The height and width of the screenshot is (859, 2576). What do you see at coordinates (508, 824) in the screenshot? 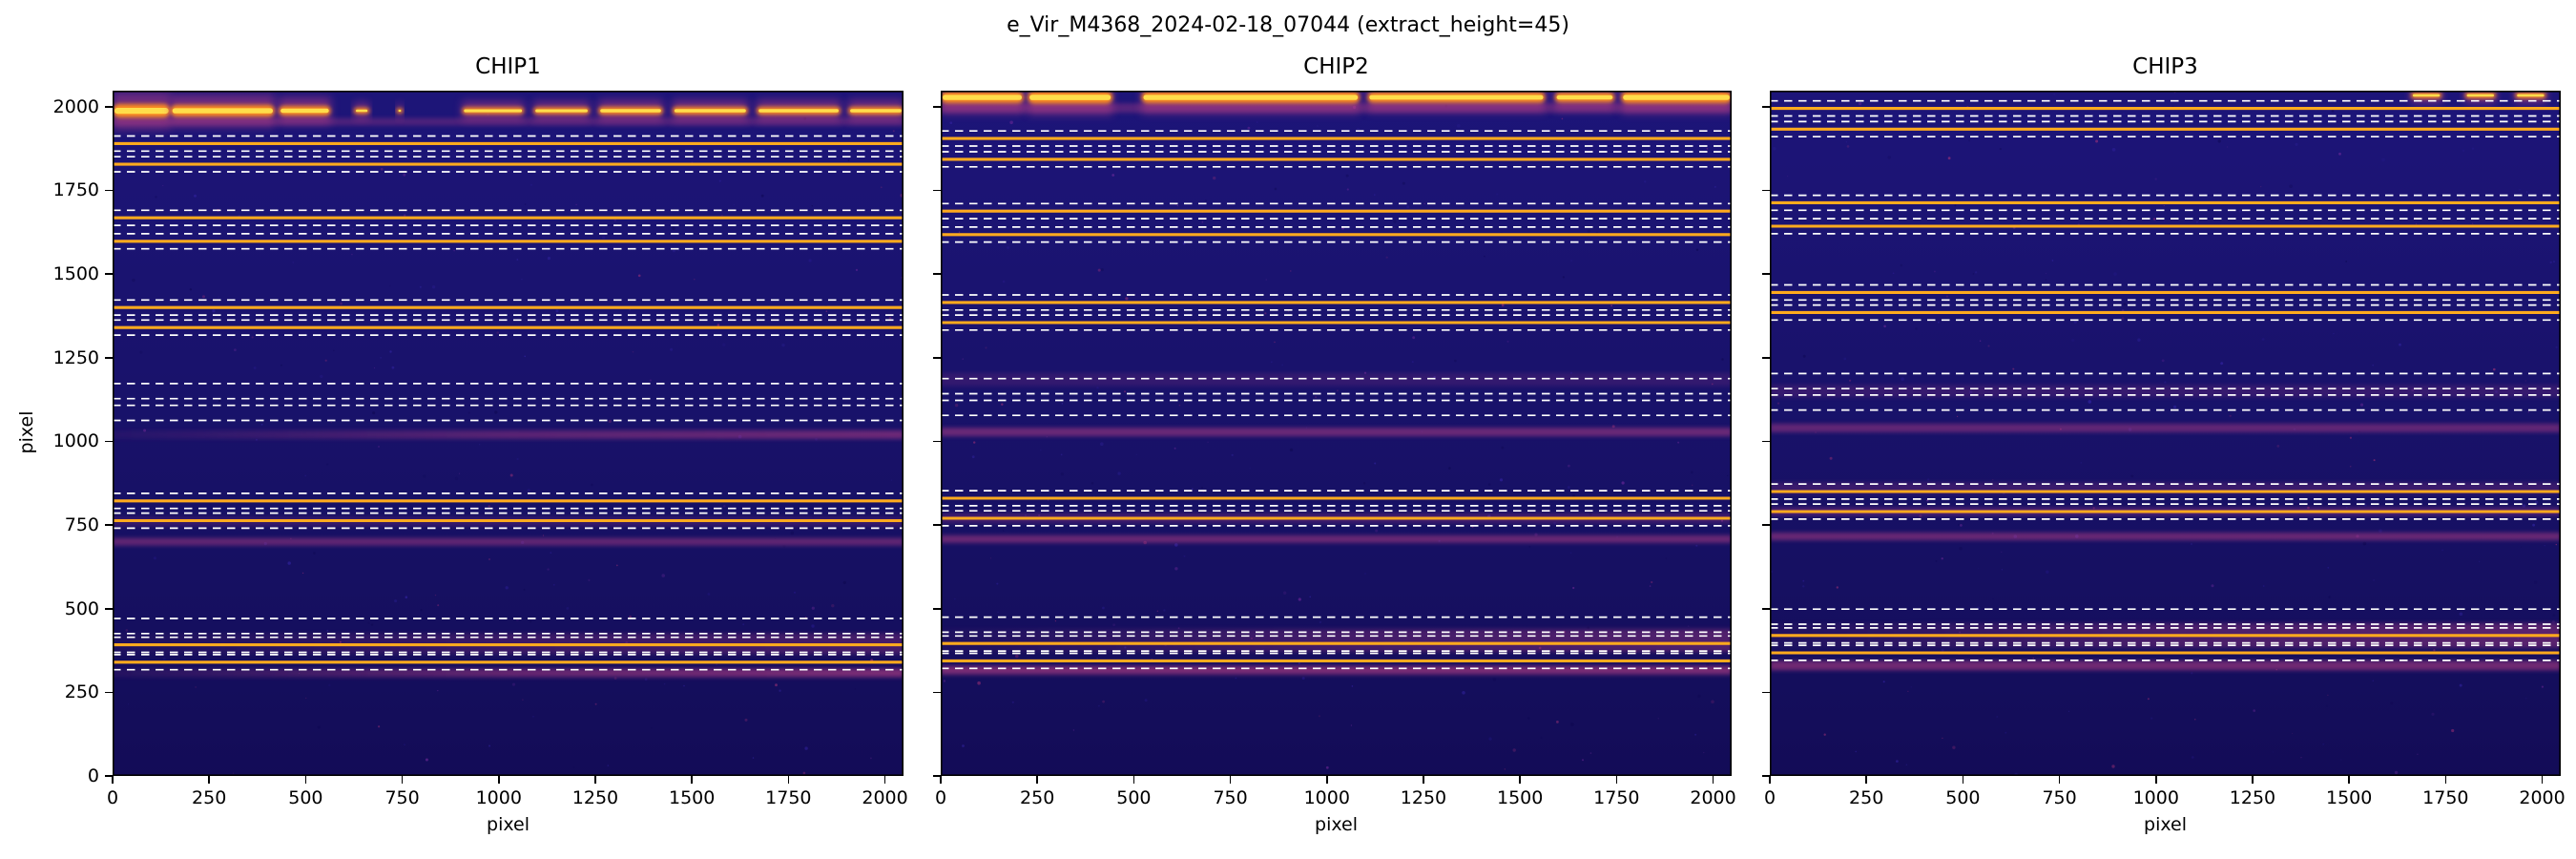
I see `x-axis-label-chip1: pixel` at bounding box center [508, 824].